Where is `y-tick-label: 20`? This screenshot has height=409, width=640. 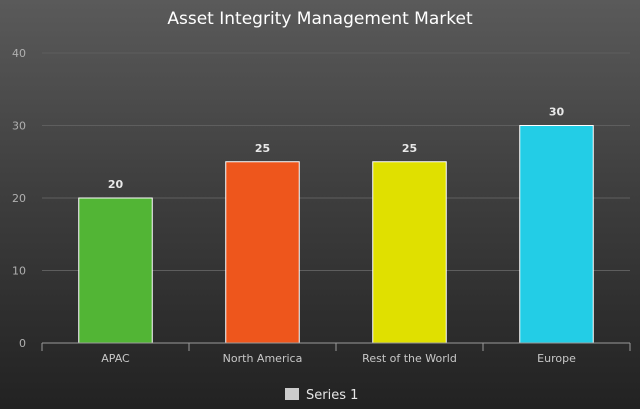 y-tick-label: 20 is located at coordinates (19, 198).